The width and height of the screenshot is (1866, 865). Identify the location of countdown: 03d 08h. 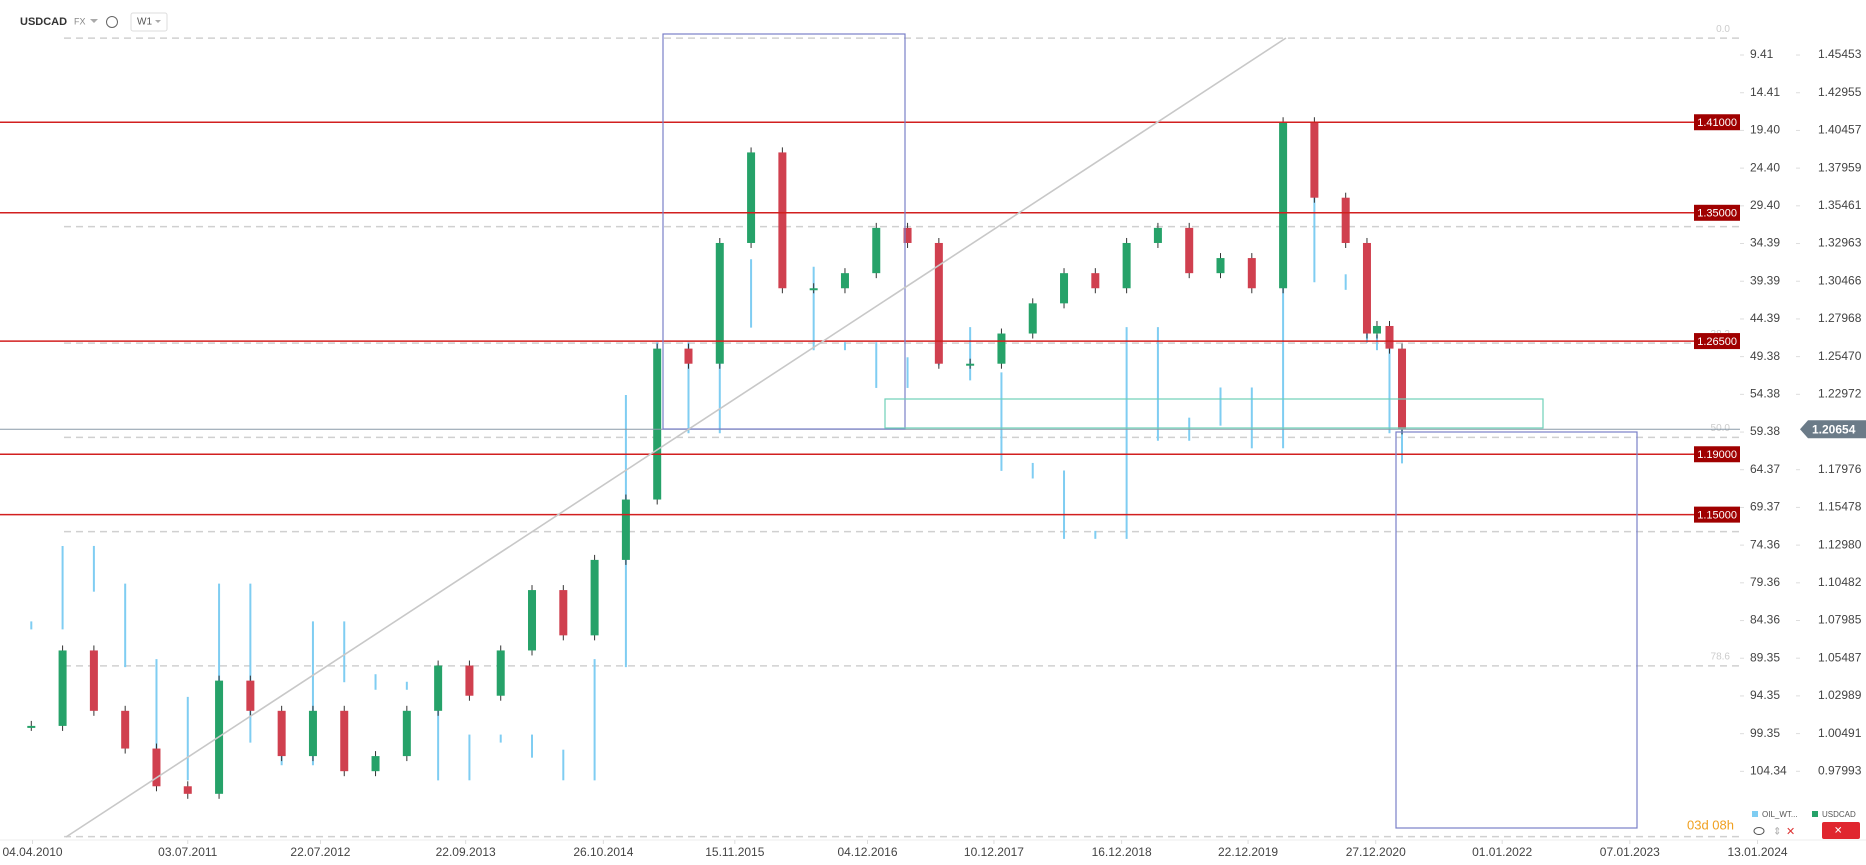
(1710, 824).